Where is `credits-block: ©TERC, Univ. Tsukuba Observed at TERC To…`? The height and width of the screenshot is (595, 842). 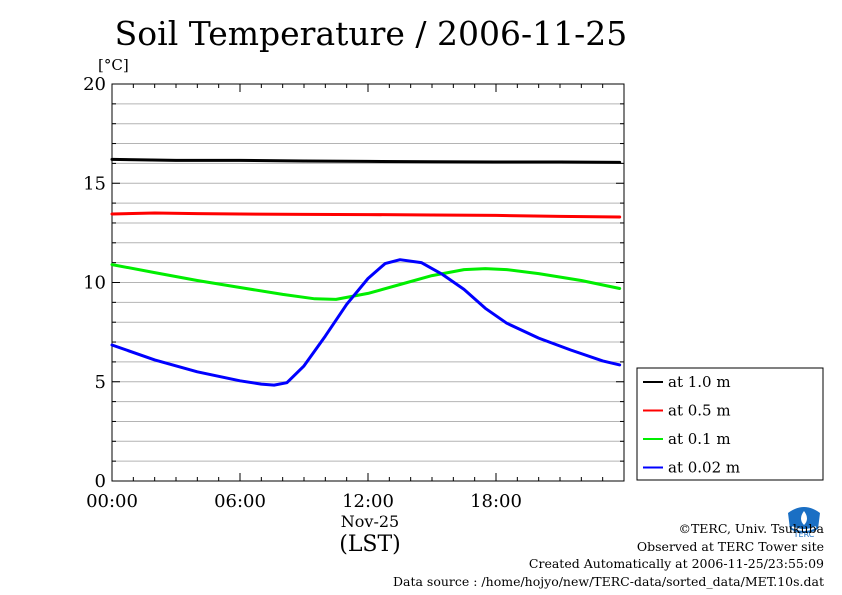
credits-block: ©TERC, Univ. Tsukuba Observed at TERC To… is located at coordinates (608, 555).